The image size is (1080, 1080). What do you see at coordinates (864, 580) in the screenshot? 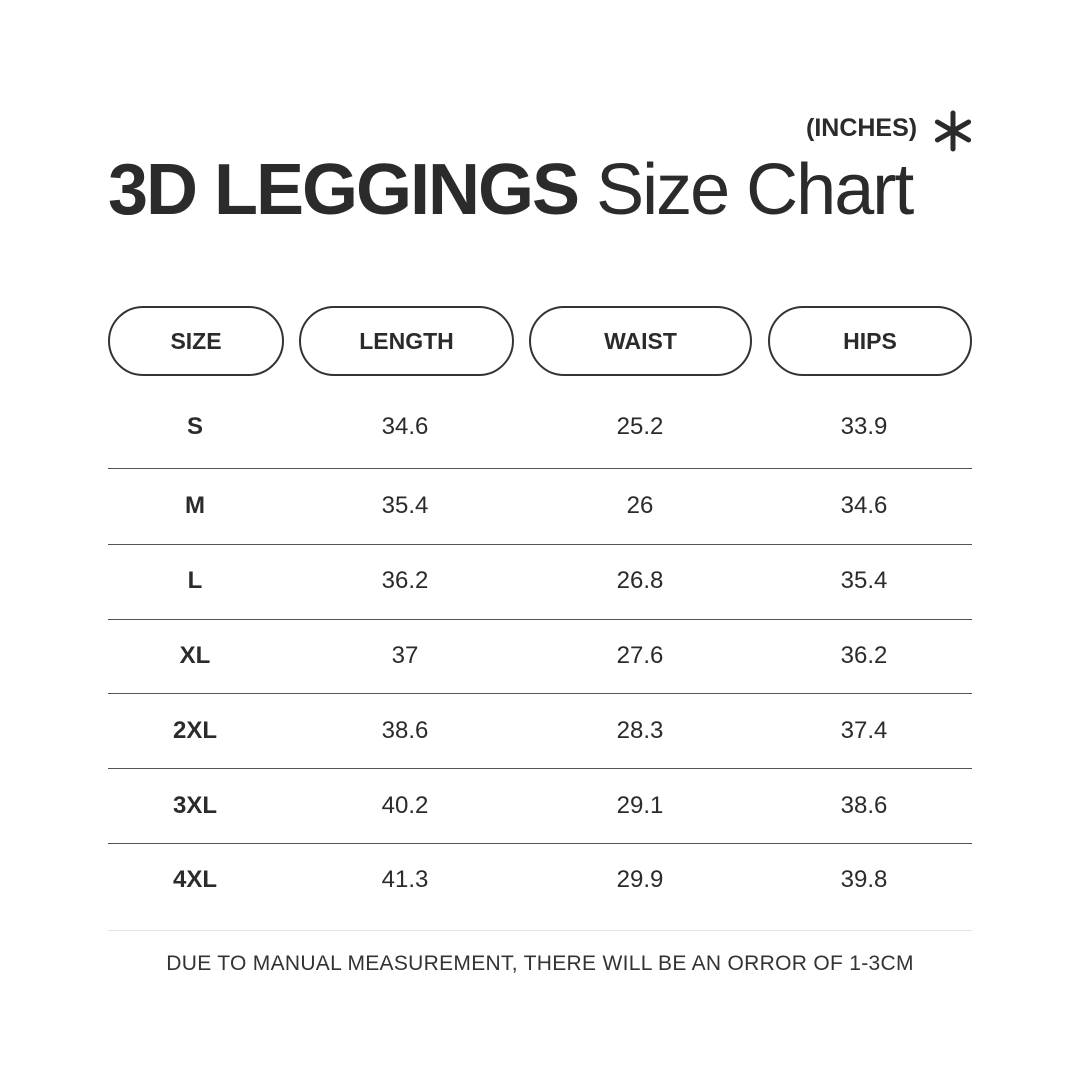
I see `cell-hips: 35.4` at bounding box center [864, 580].